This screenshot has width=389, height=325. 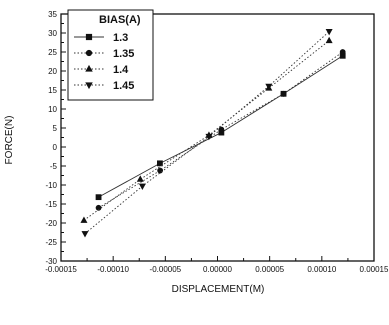 What do you see at coordinates (374, 269) in the screenshot?
I see `x-tick-label: 0.00015` at bounding box center [374, 269].